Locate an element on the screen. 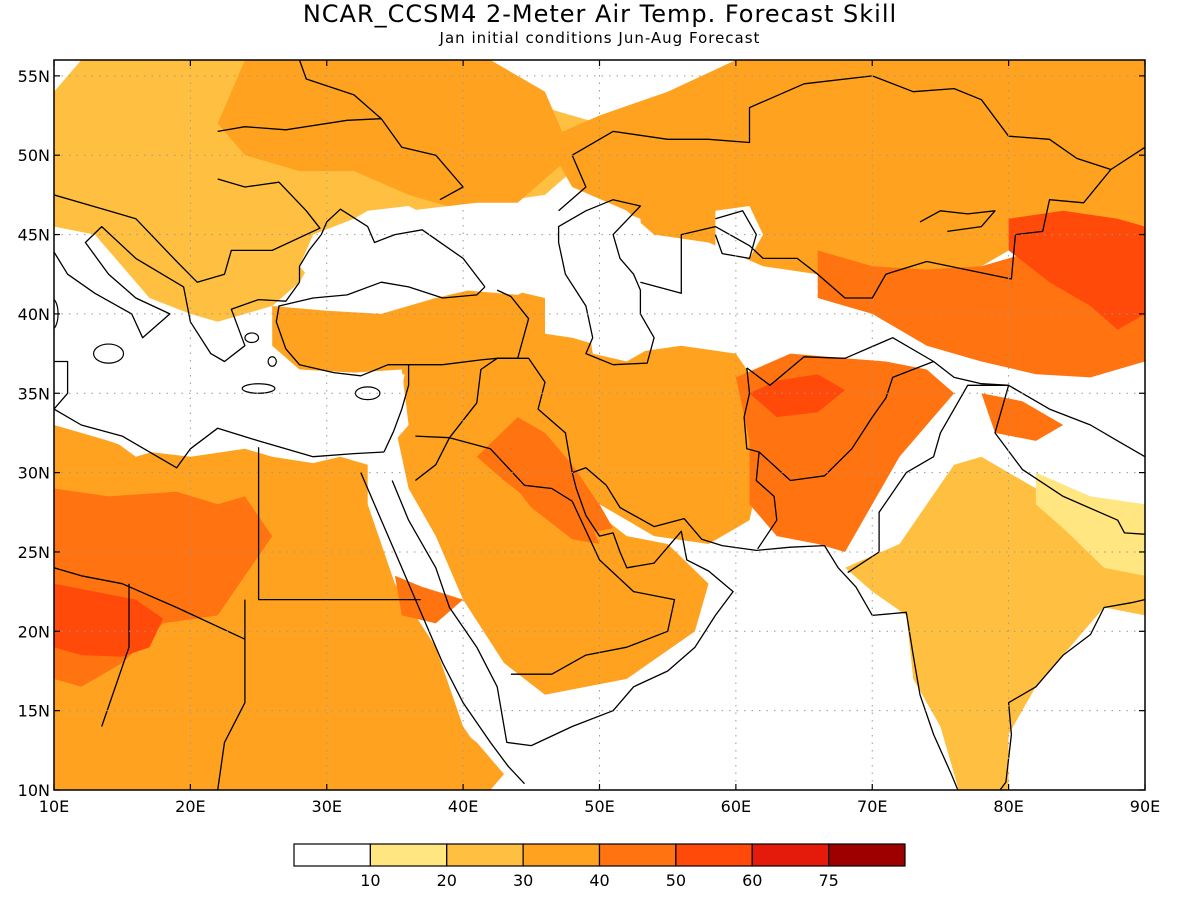  colorbar-label: 40 is located at coordinates (599, 880).